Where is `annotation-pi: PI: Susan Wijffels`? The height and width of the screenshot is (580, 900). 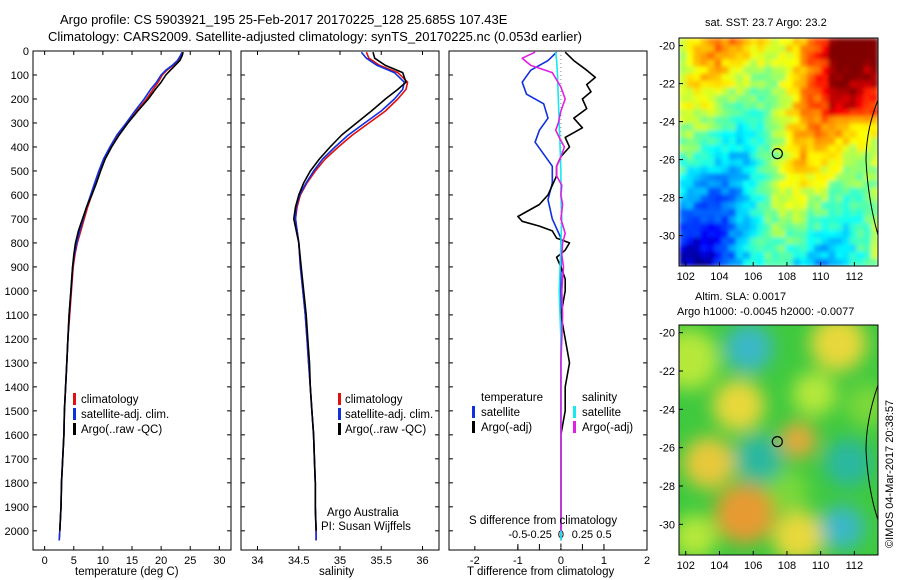 annotation-pi: PI: Susan Wijffels is located at coordinates (366, 527).